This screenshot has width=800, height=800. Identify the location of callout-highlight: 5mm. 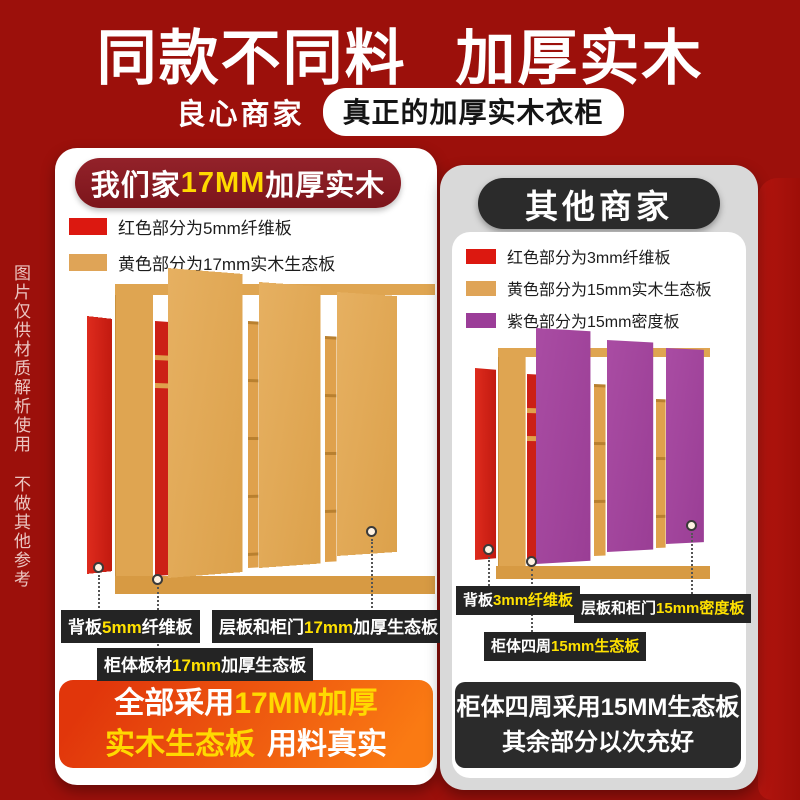
(122, 627).